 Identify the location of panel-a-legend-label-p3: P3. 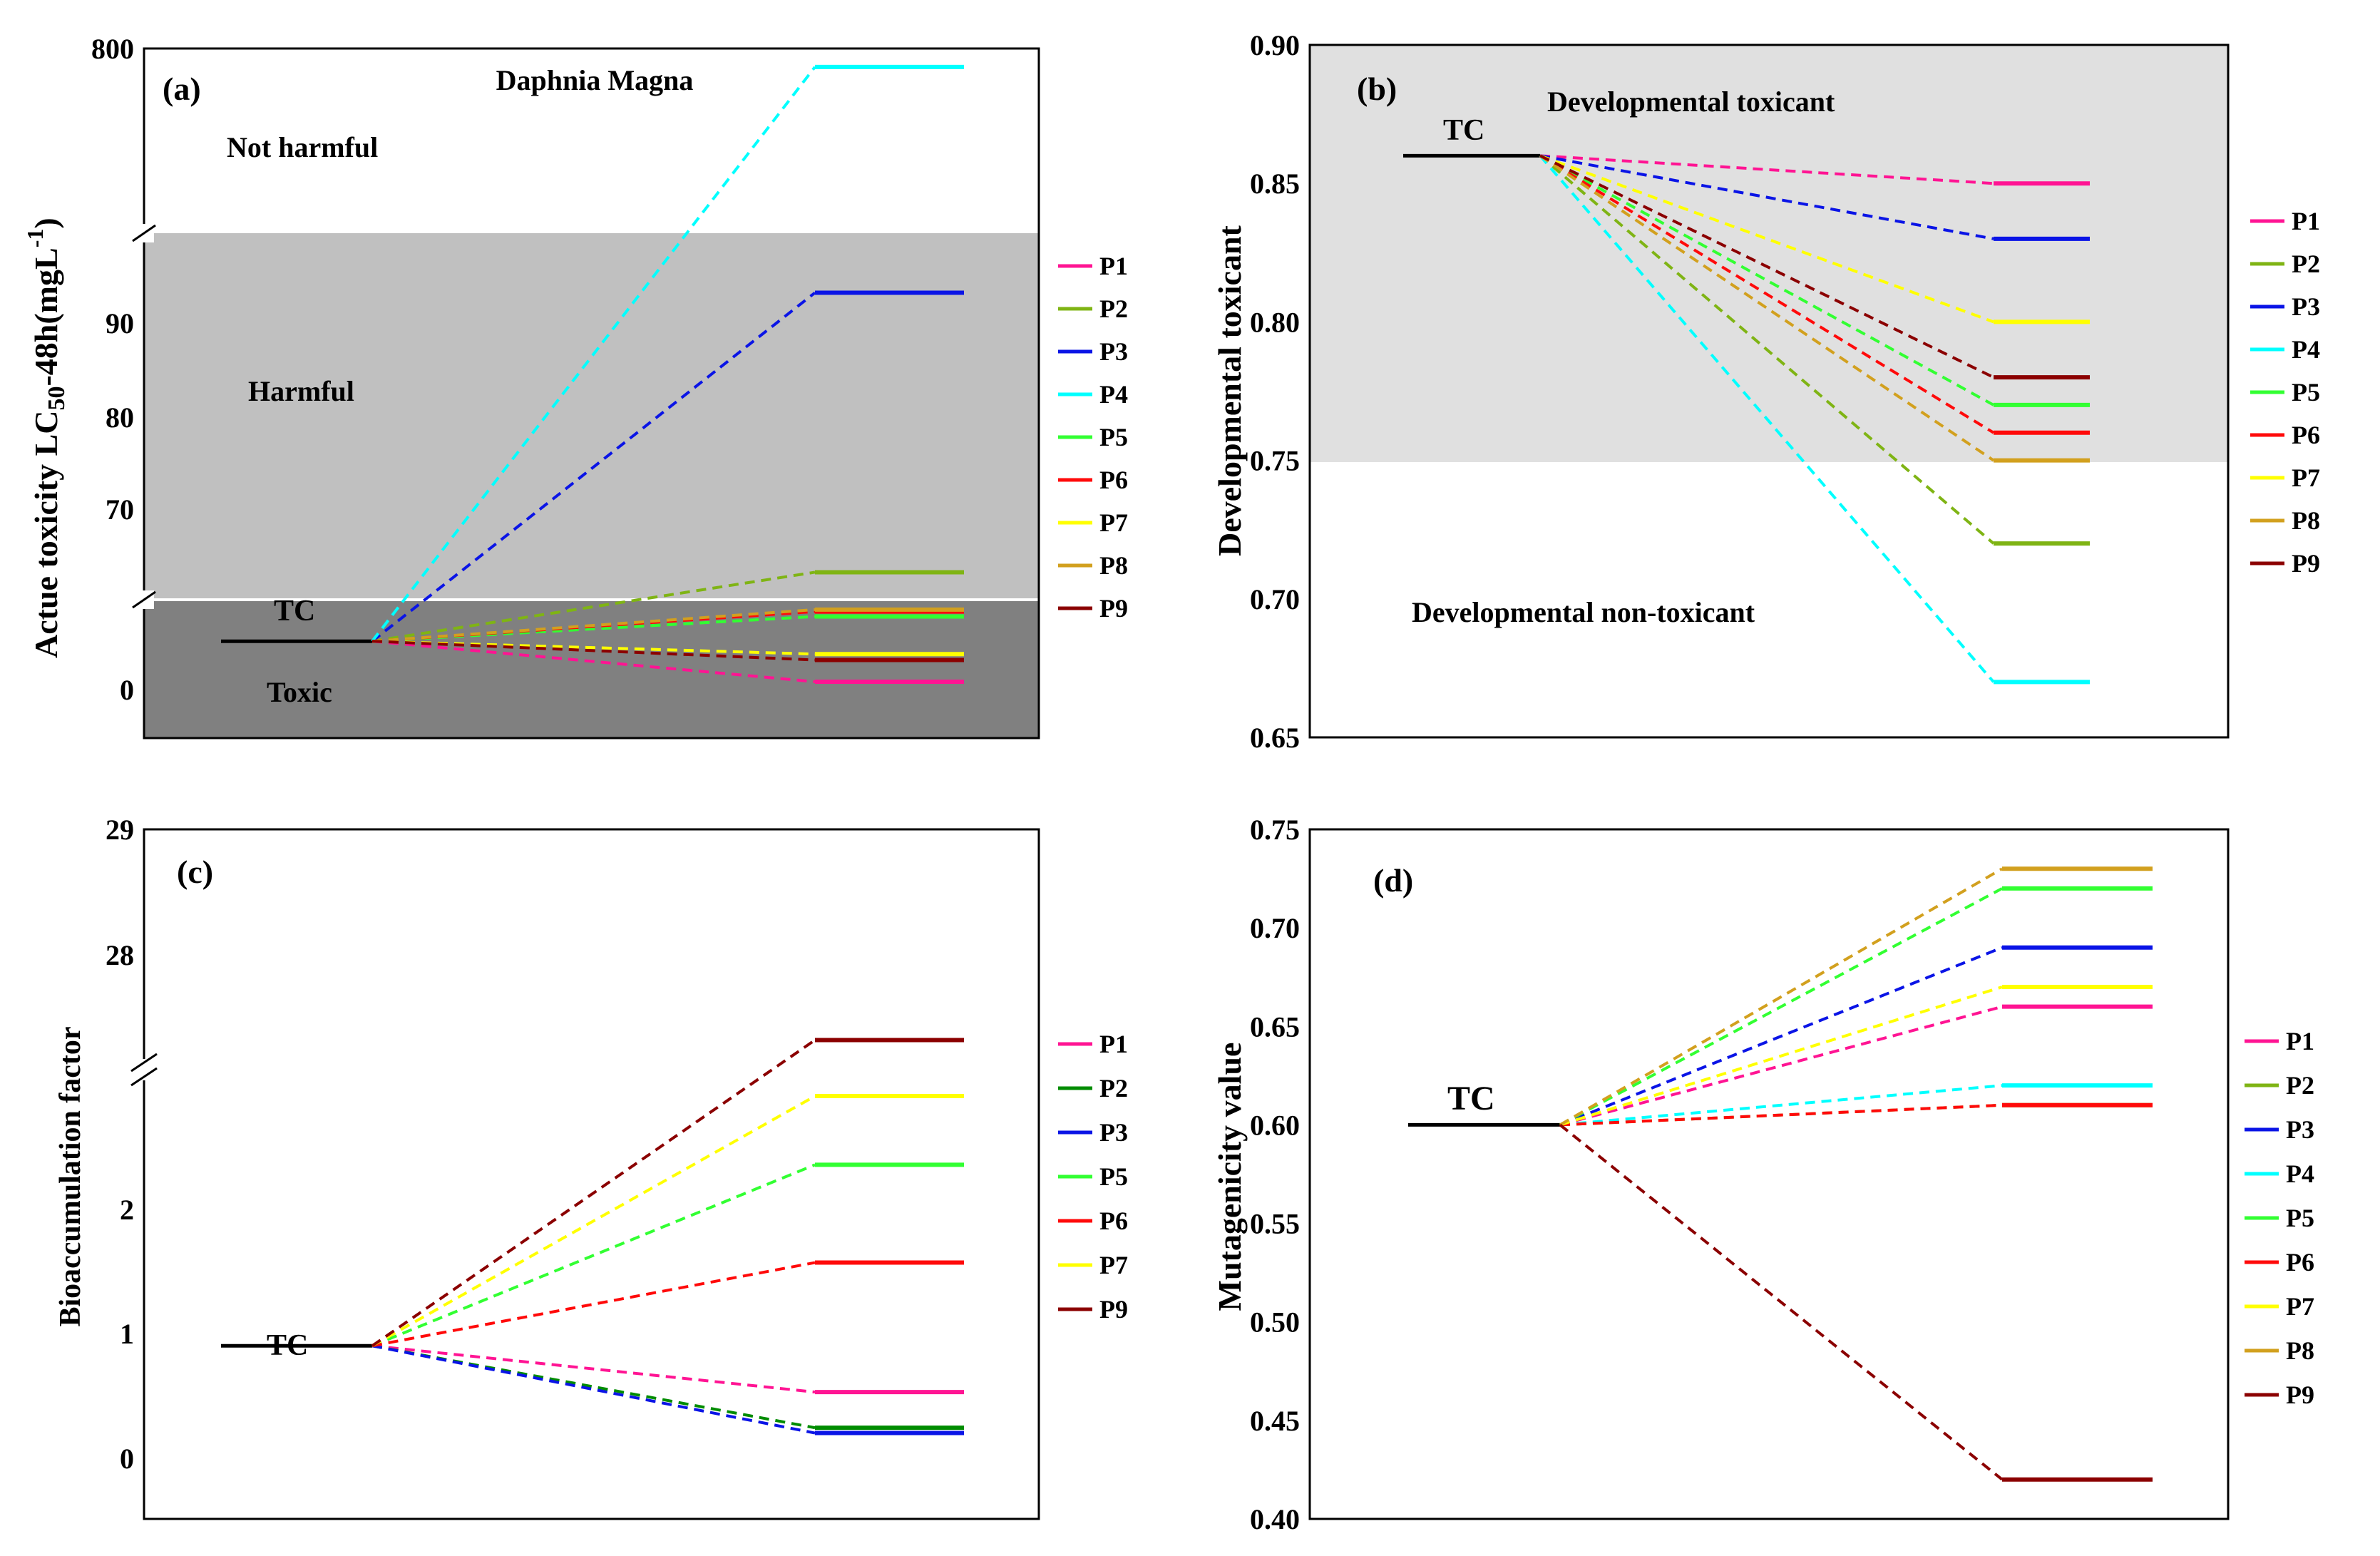
(1113, 351).